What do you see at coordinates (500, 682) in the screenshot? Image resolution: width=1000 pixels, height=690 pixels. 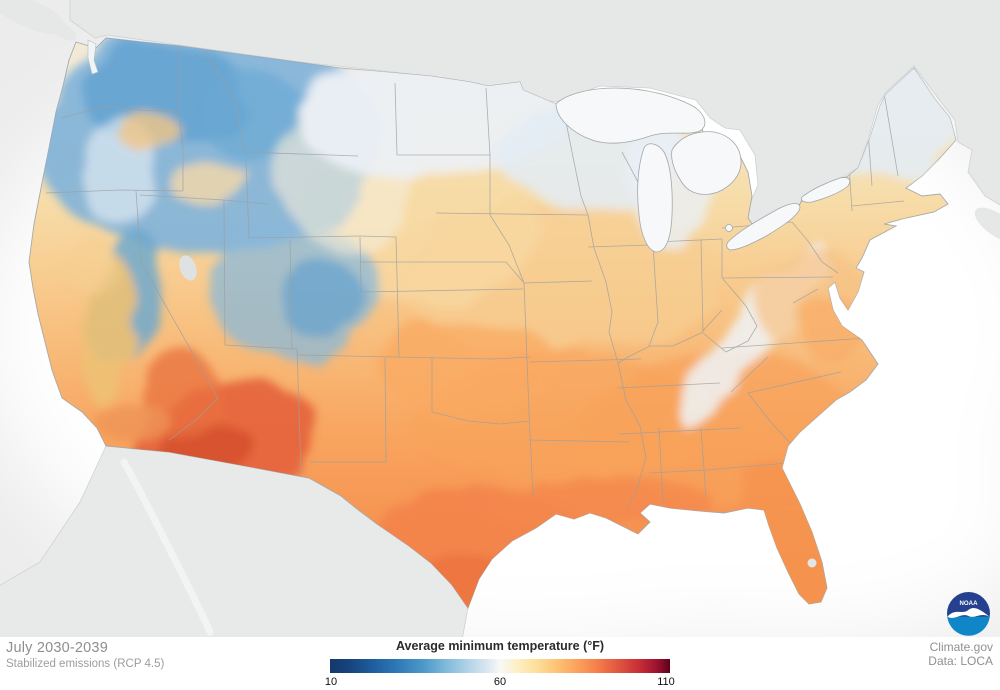 I see `colorbar-tick-mid: 60` at bounding box center [500, 682].